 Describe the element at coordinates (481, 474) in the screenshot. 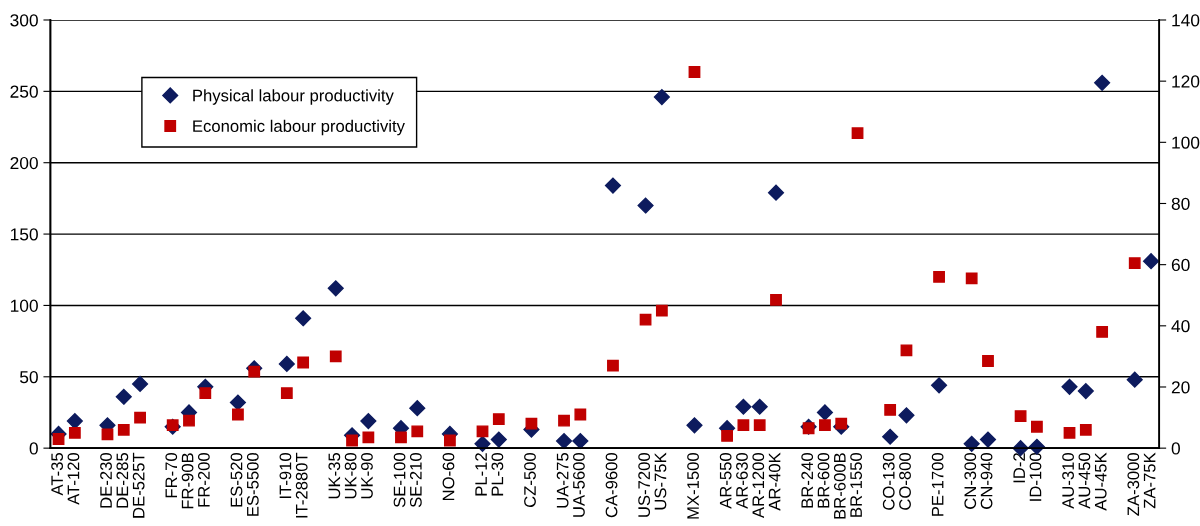

I see `x-tick-label: PL-12` at that location.